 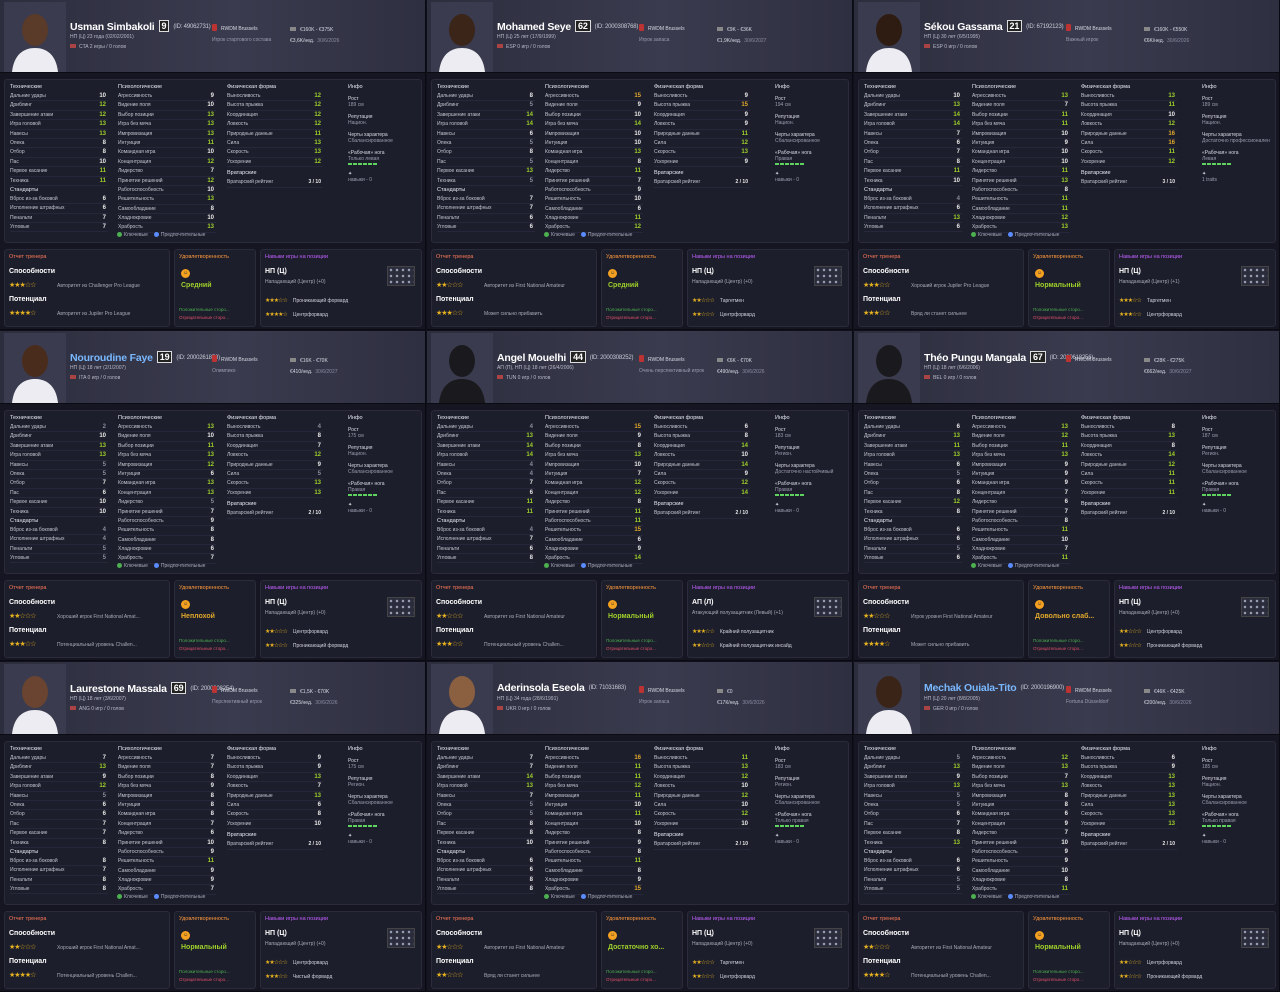 What do you see at coordinates (994, 26) in the screenshot?
I see `player-name: Sékou Gassama 21 (ID: 67192123)` at bounding box center [994, 26].